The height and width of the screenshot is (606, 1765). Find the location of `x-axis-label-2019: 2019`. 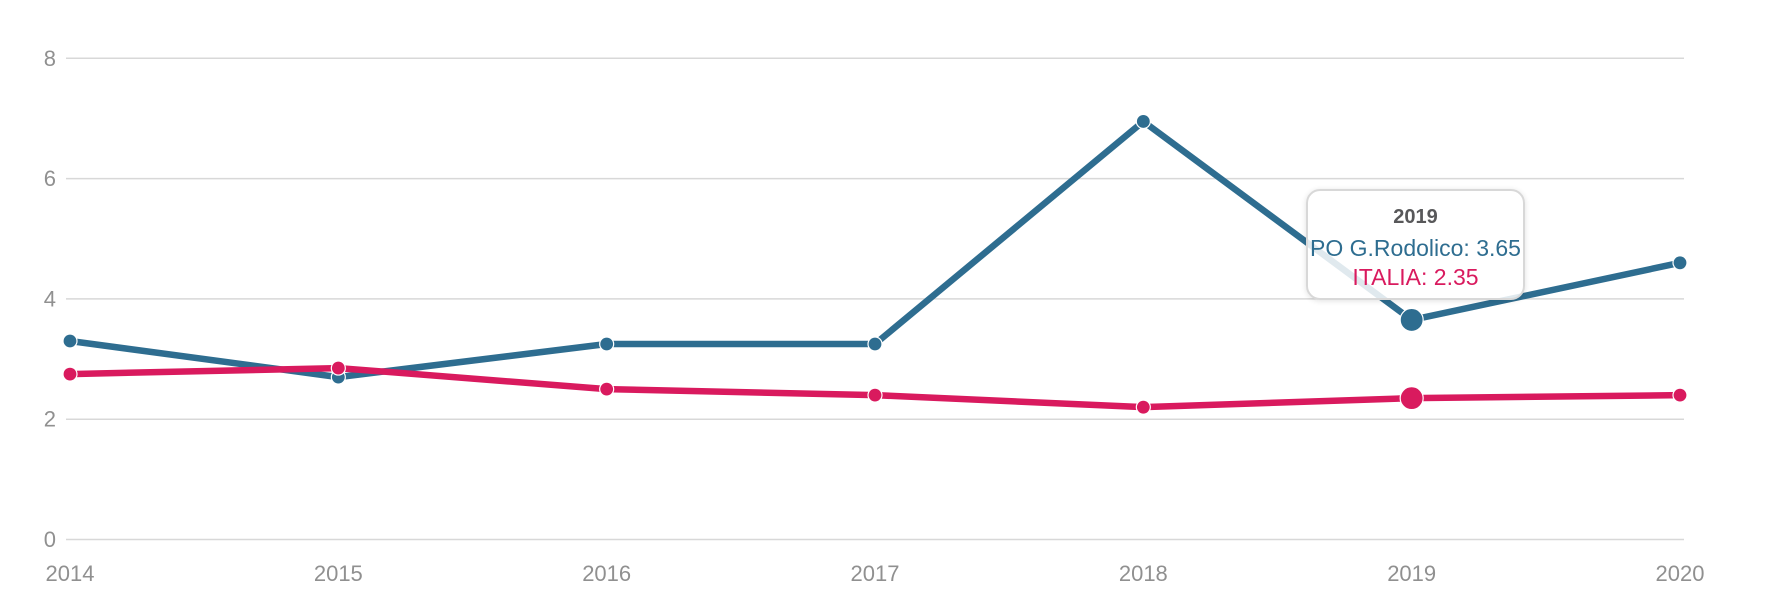

x-axis-label-2019: 2019 is located at coordinates (1411, 573).